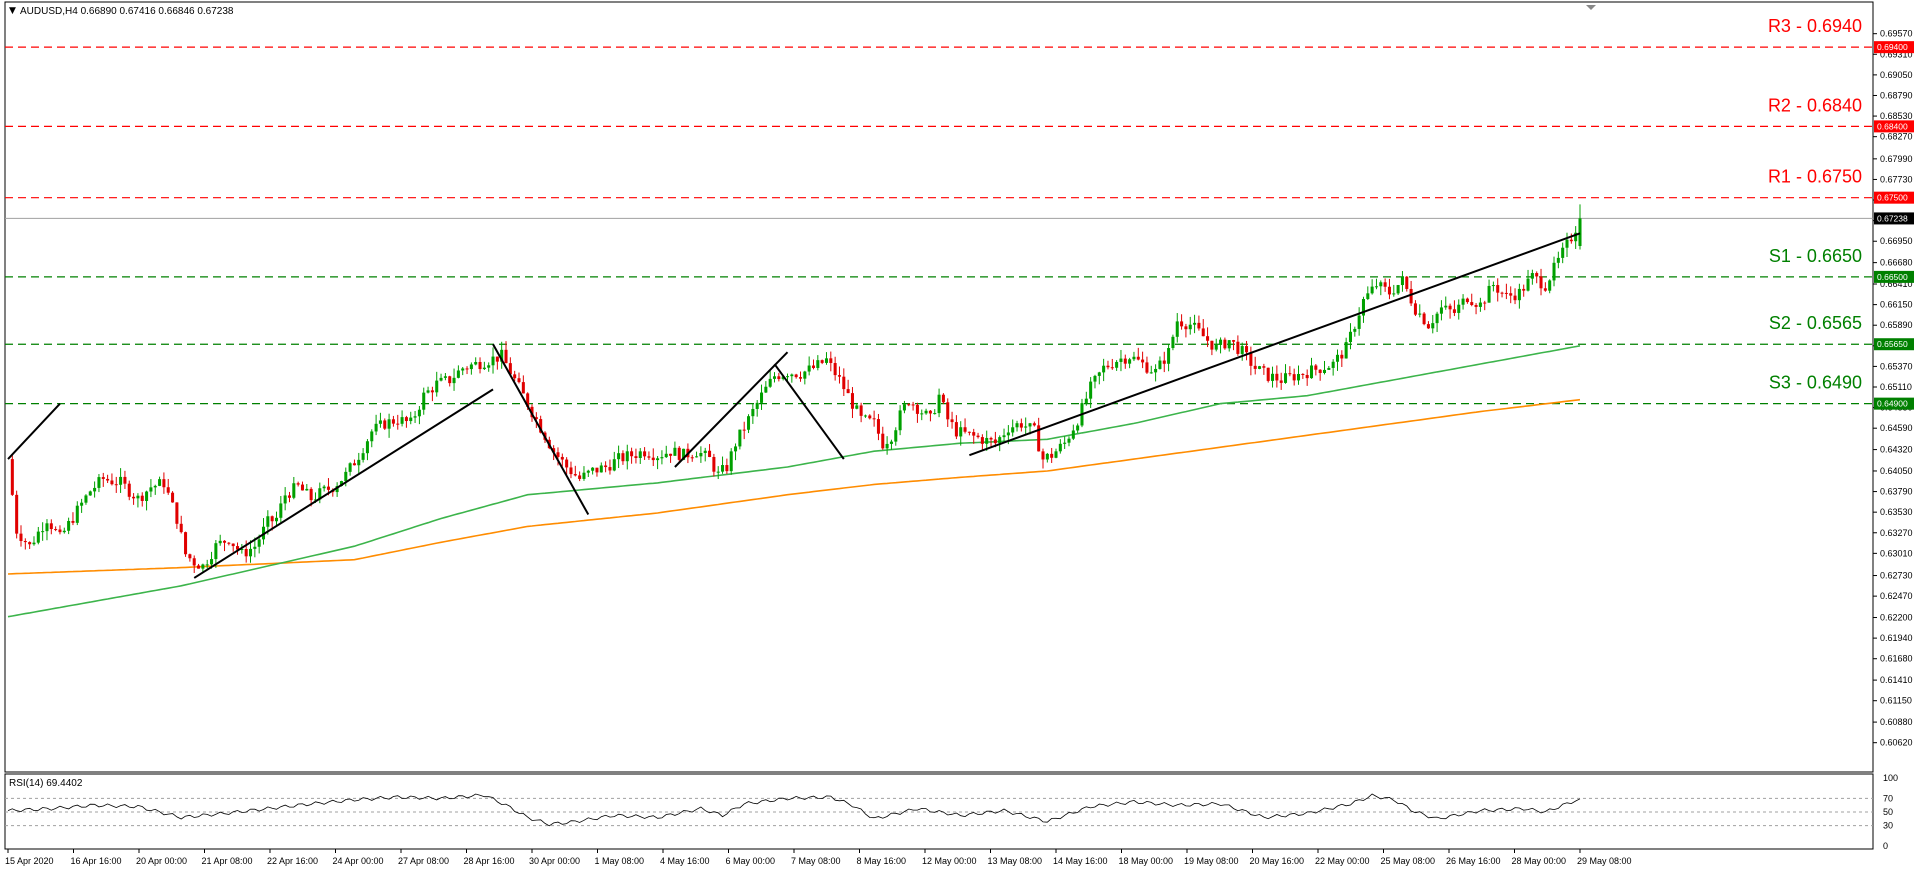 This screenshot has height=875, width=1919. I want to click on support-price-tag: 0.65650, so click(1892, 344).